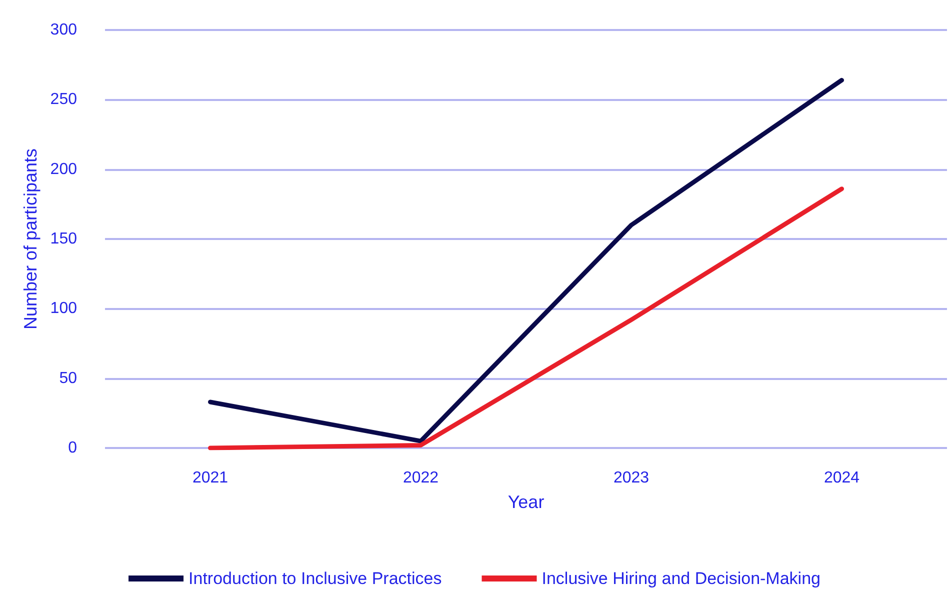 The width and height of the screenshot is (949, 596). What do you see at coordinates (30, 239) in the screenshot?
I see `y-axis-title: Number of participants` at bounding box center [30, 239].